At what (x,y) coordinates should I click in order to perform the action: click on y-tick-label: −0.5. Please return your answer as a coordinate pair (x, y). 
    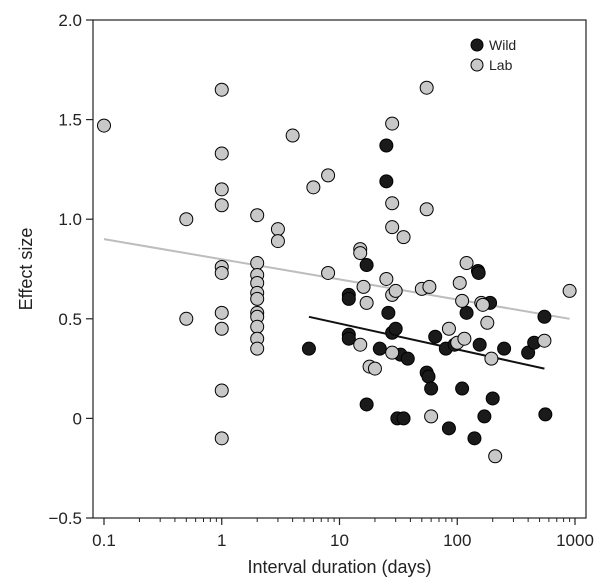
    Looking at the image, I should click on (65, 518).